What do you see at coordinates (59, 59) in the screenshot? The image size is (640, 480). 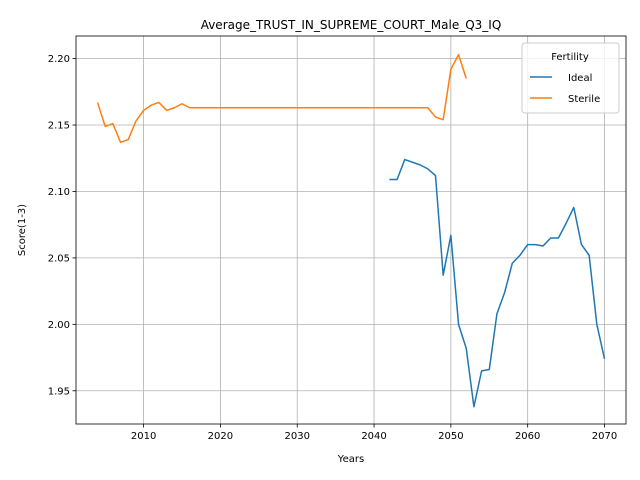 I see `y-tick-label: 2.20` at bounding box center [59, 59].